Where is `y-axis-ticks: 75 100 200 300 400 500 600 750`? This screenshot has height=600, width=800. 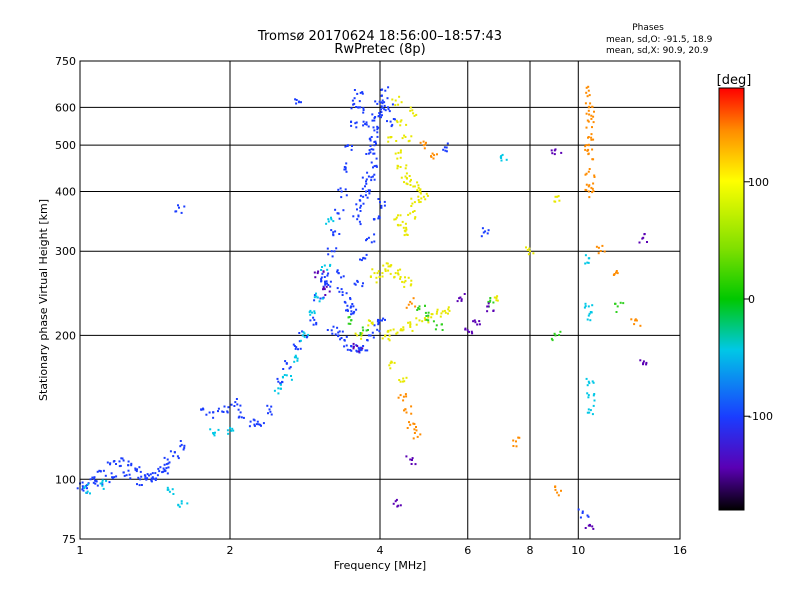
y-axis-ticks: 75 100 200 300 400 500 600 750 is located at coordinates (65, 300).